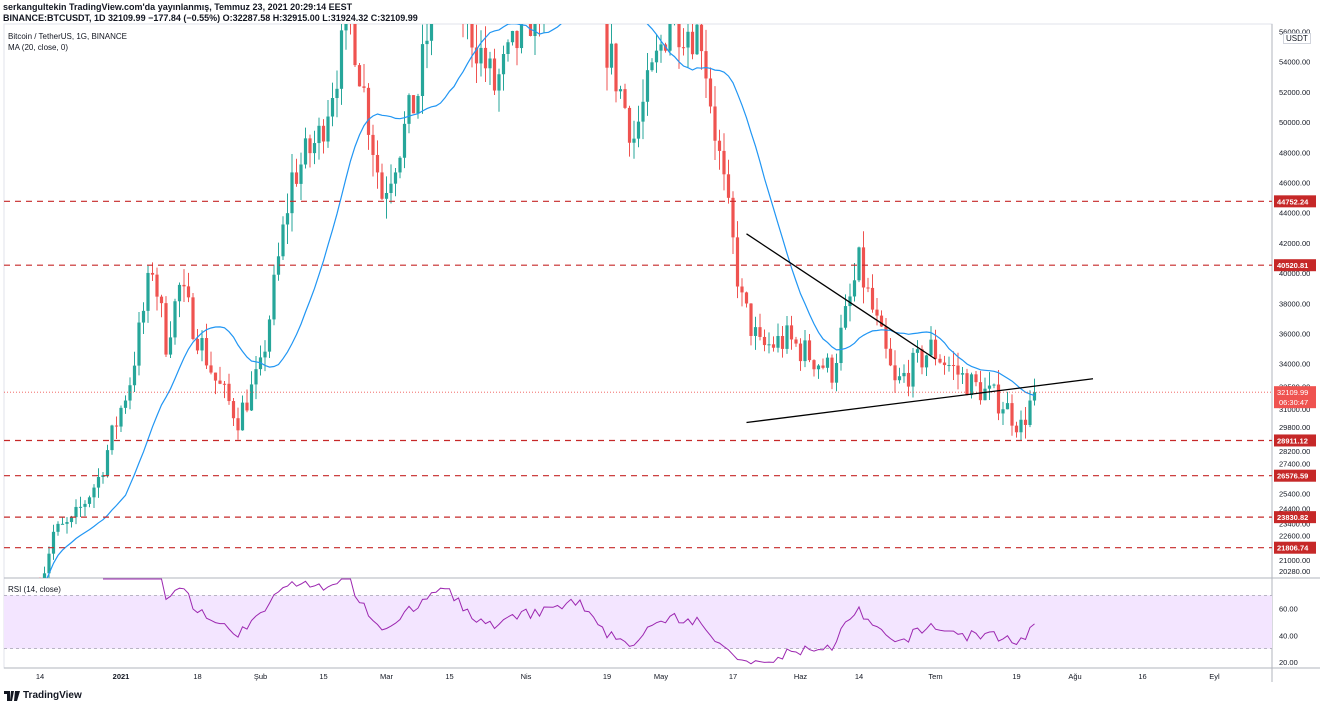 This screenshot has height=708, width=1320. I want to click on currency-label: USDT, so click(1297, 38).